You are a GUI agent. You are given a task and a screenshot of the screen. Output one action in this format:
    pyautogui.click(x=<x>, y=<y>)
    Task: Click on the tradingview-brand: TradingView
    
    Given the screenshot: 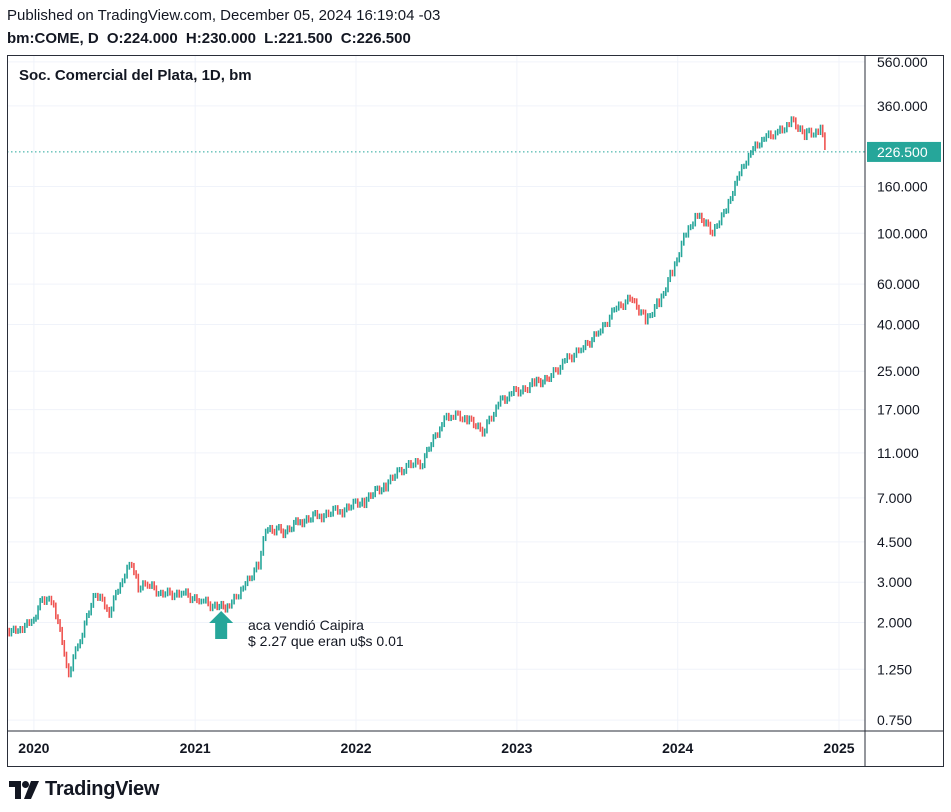 What is the action you would take?
    pyautogui.click(x=84, y=789)
    